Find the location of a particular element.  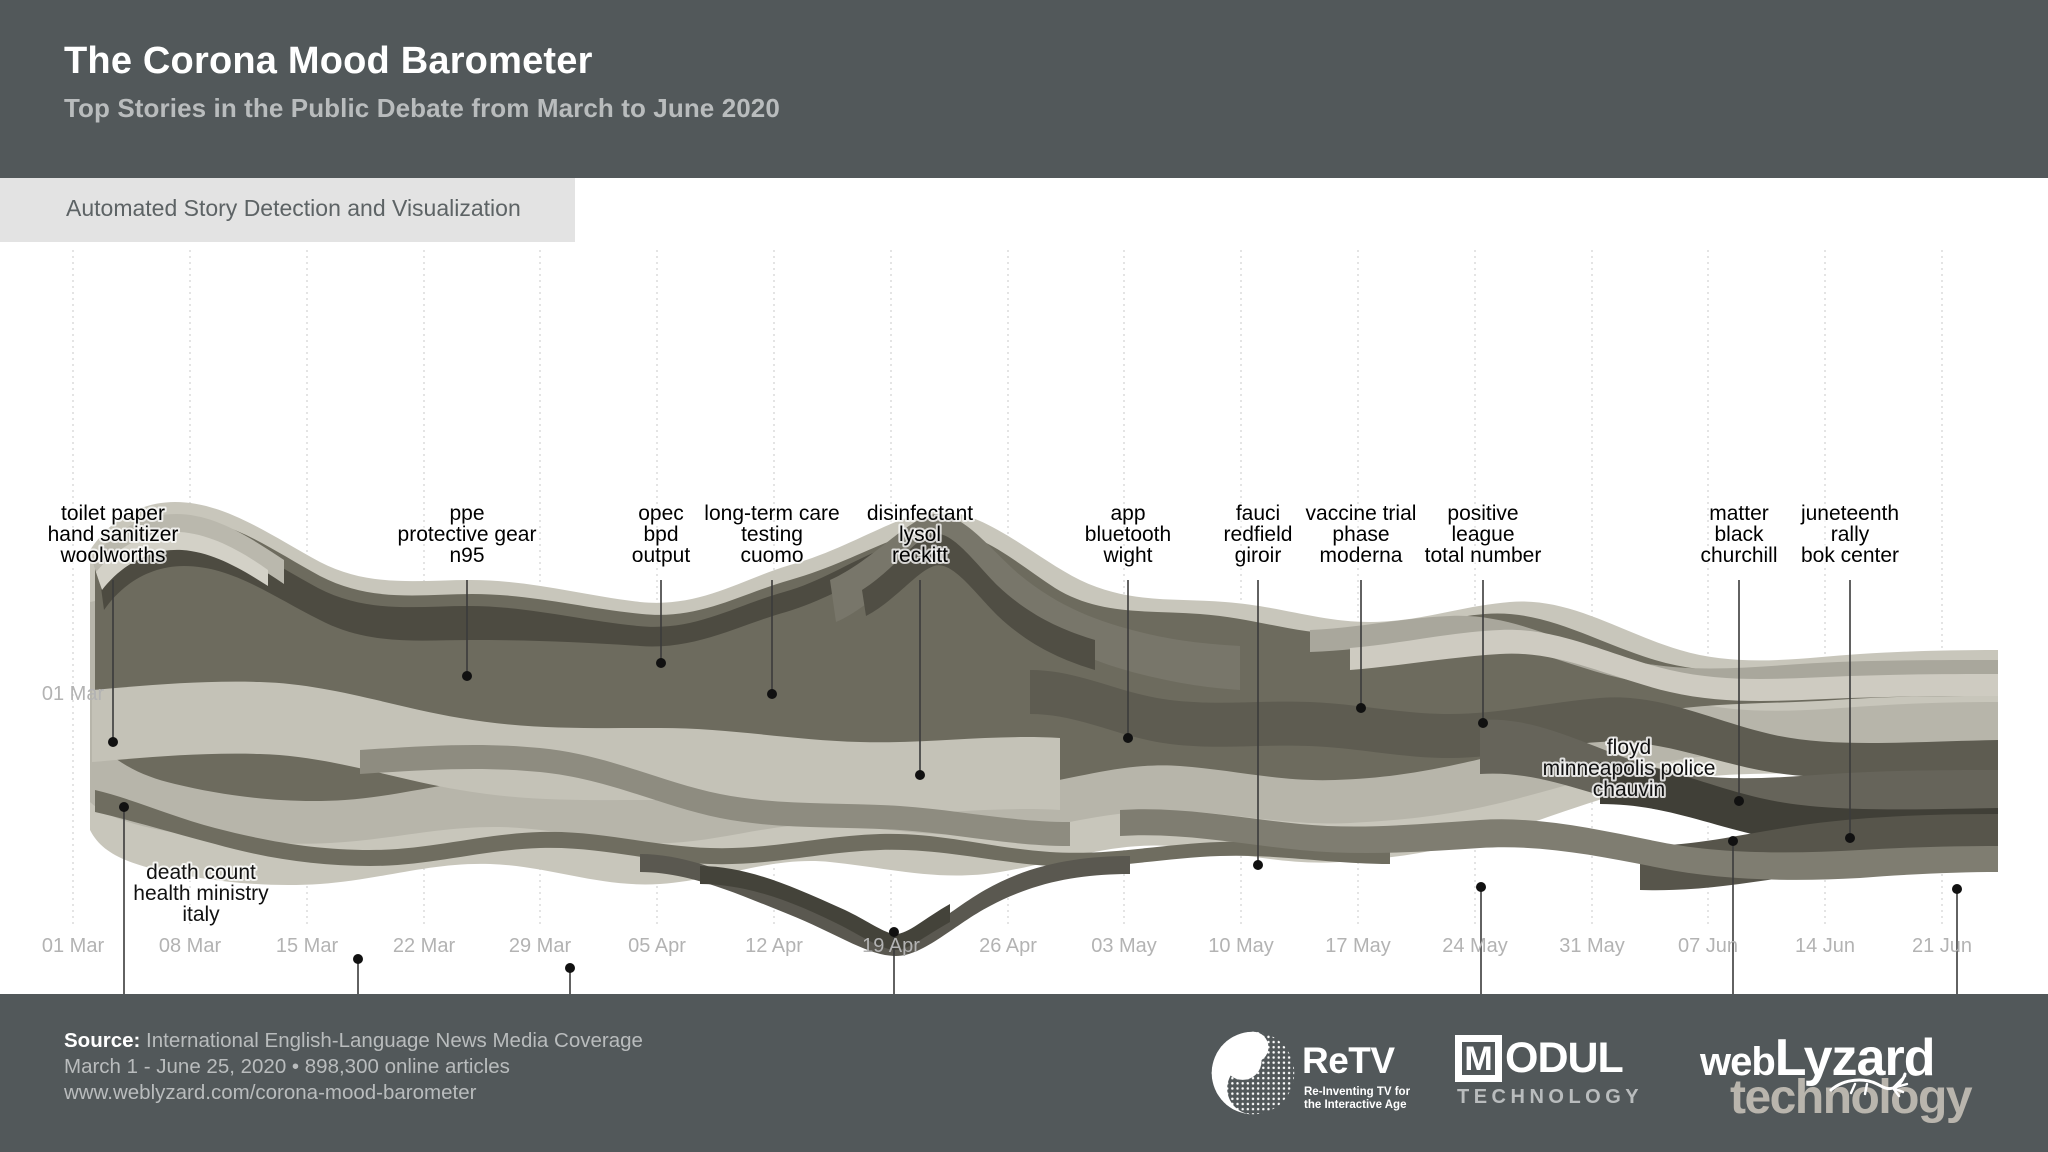

story-term: long-term care is located at coordinates (771, 513).